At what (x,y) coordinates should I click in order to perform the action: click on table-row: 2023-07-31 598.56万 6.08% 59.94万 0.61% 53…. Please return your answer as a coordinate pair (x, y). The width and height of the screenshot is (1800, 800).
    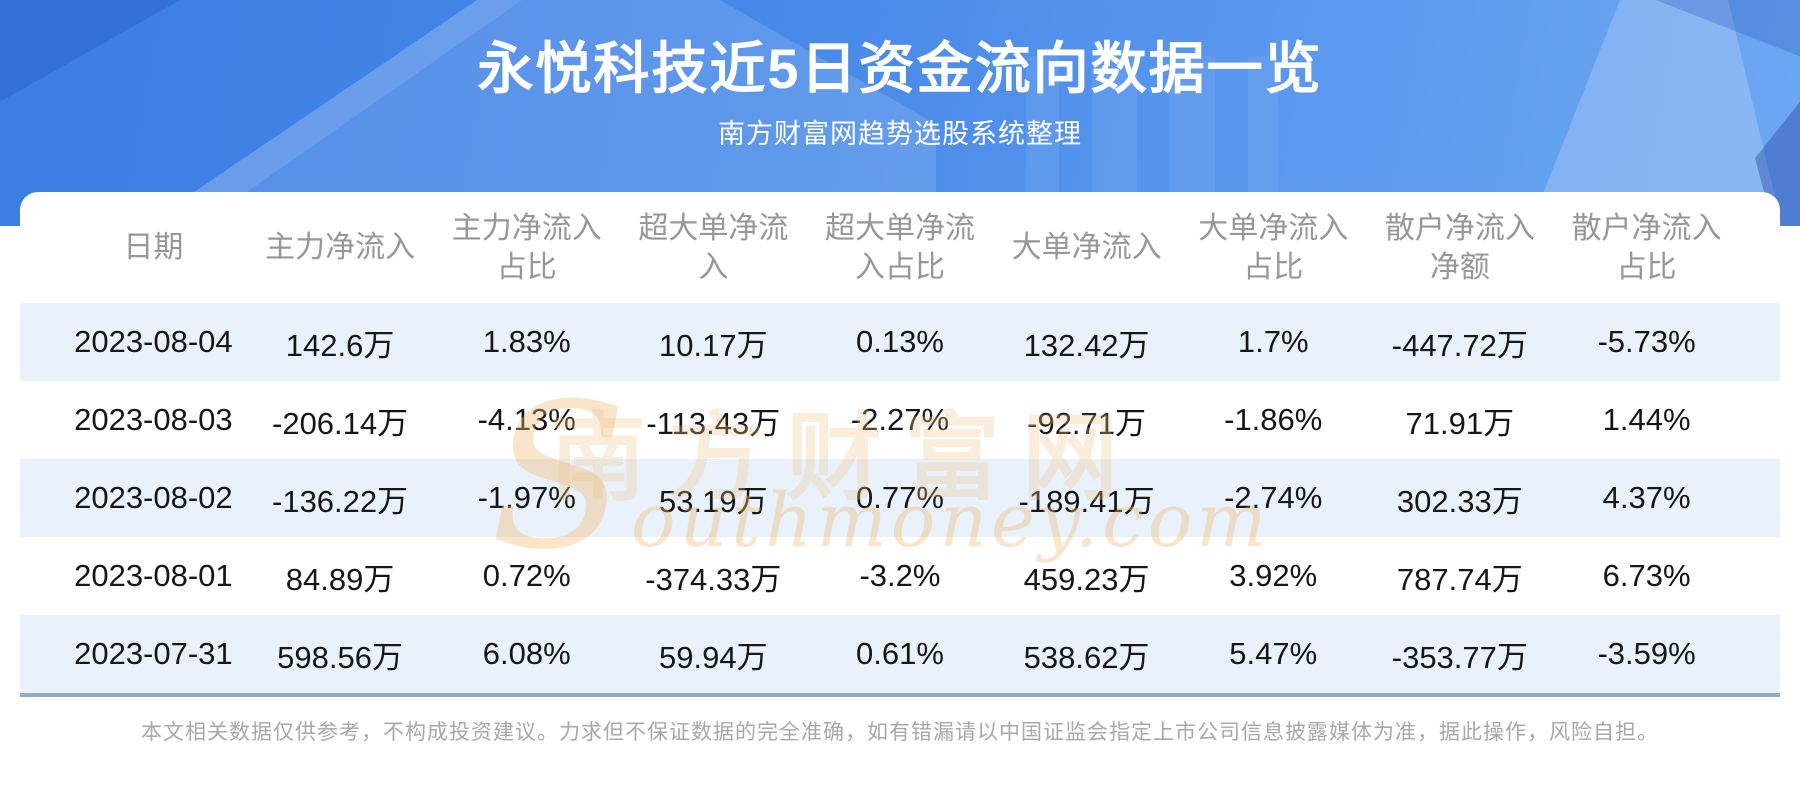
    Looking at the image, I should click on (900, 654).